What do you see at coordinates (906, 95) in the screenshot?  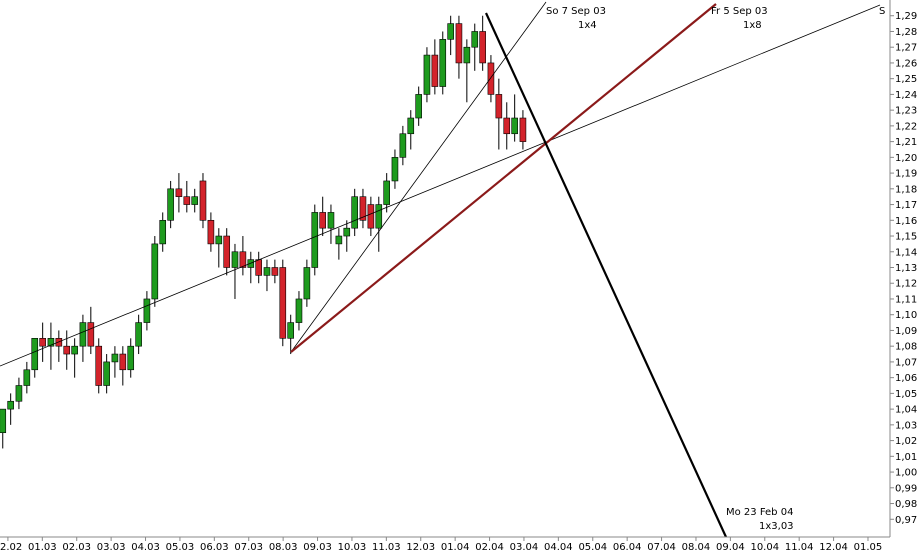 I see `y-tick-label: 1,24` at bounding box center [906, 95].